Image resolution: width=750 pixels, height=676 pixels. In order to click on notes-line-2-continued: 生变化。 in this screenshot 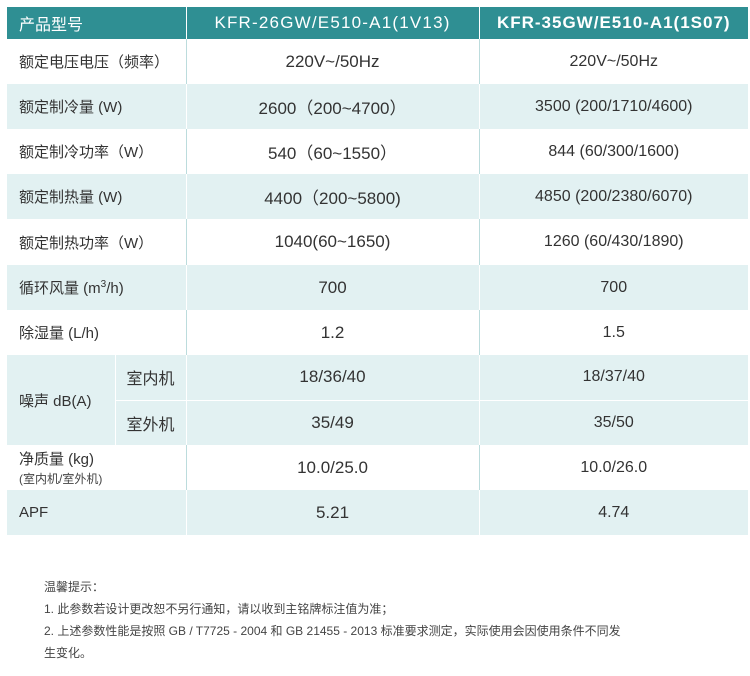, I will do `click(68, 653)`.